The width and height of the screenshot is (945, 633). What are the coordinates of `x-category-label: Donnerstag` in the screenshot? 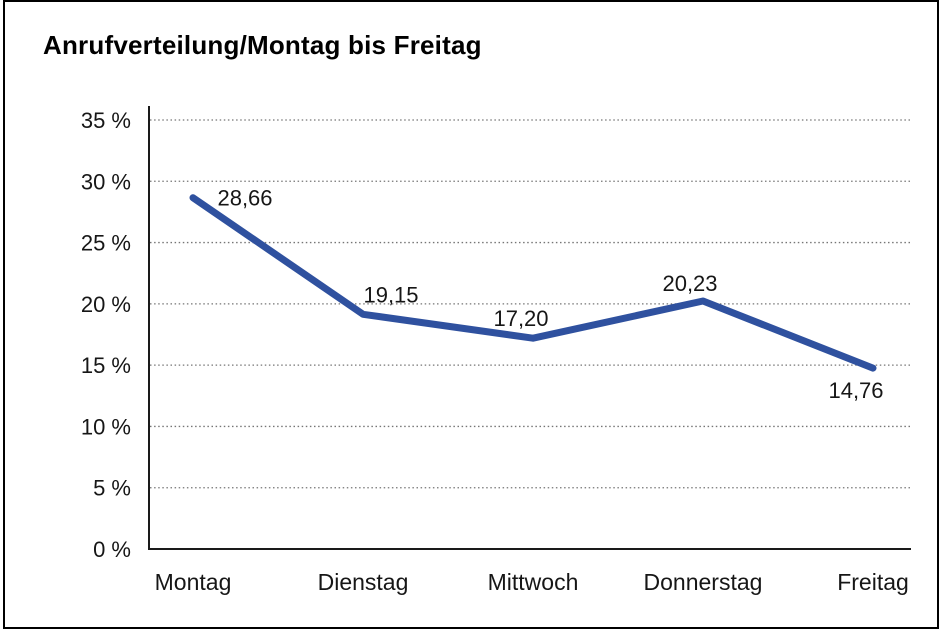 It's located at (703, 582).